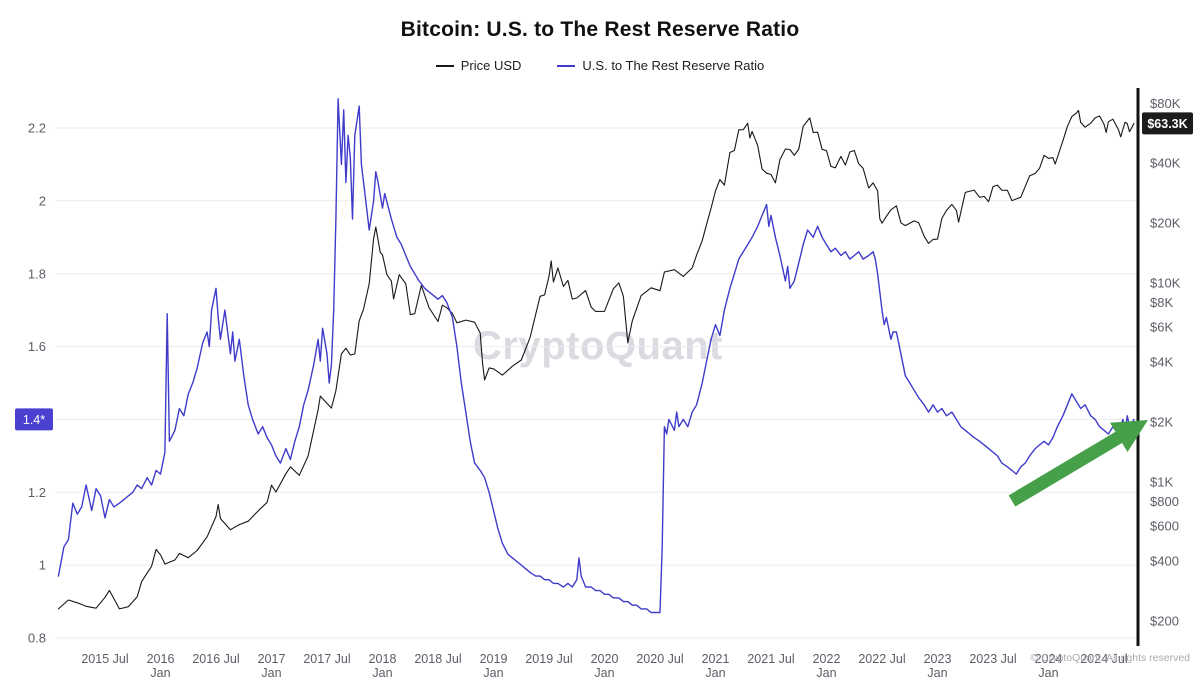  I want to click on svg-text: 2021, so click(716, 659).